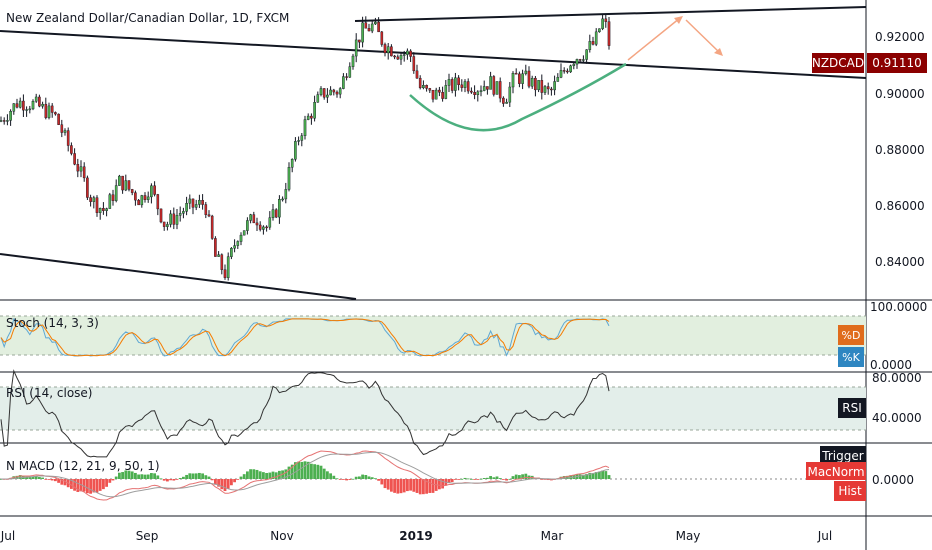 This screenshot has width=932, height=550. What do you see at coordinates (518, 97) in the screenshot?
I see `cup-curve` at bounding box center [518, 97].